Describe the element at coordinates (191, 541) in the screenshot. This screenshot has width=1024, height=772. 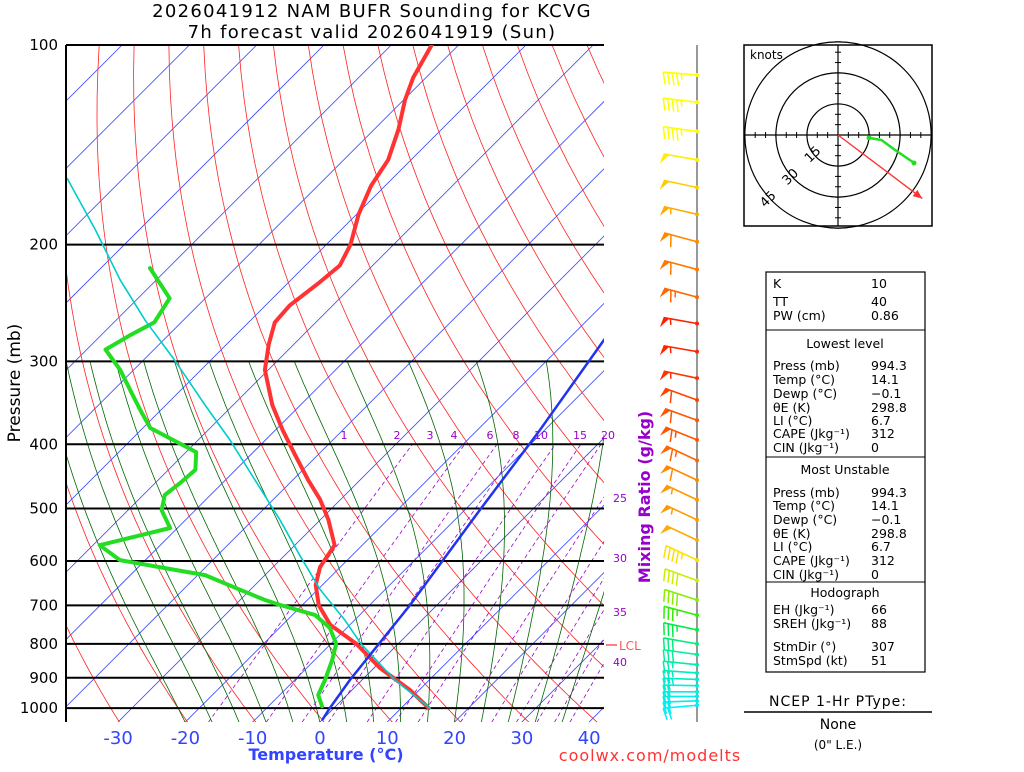
I see `moist-adiabat-line` at that location.